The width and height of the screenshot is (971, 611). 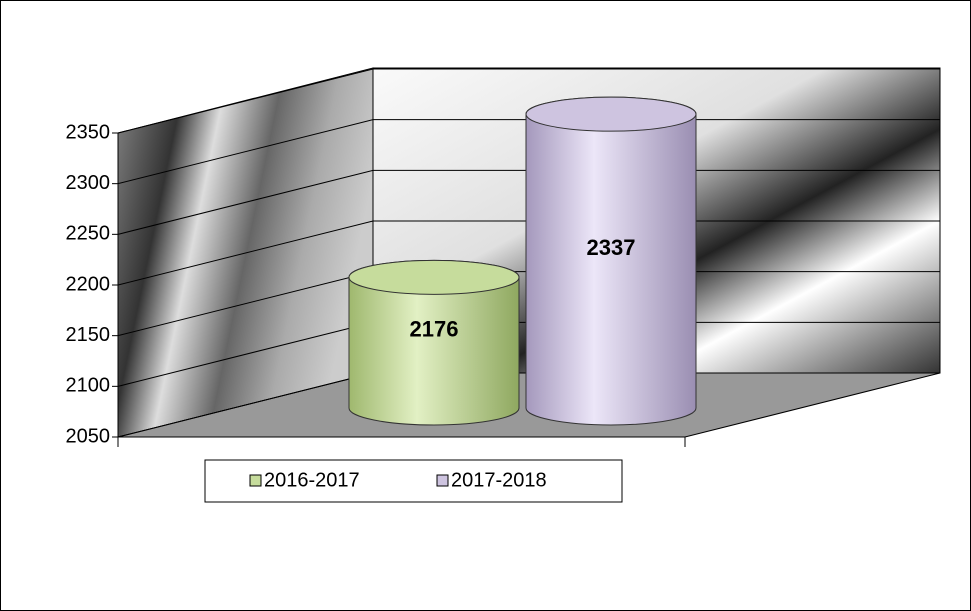 I want to click on y-tick-label: 2350, so click(x=88, y=132).